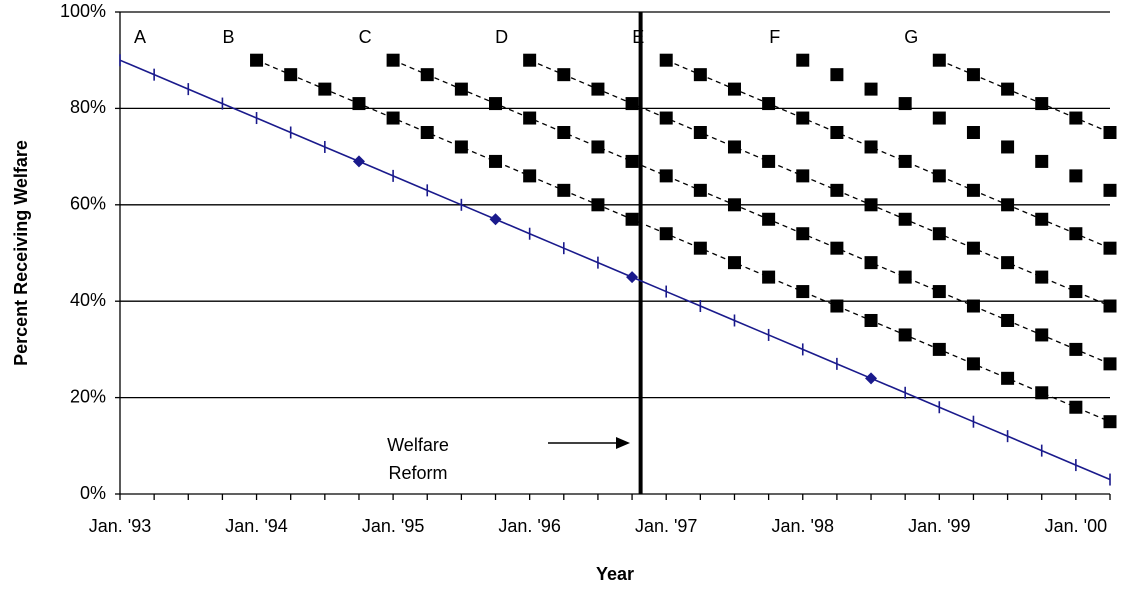  What do you see at coordinates (501, 37) in the screenshot?
I see `series-label: D` at bounding box center [501, 37].